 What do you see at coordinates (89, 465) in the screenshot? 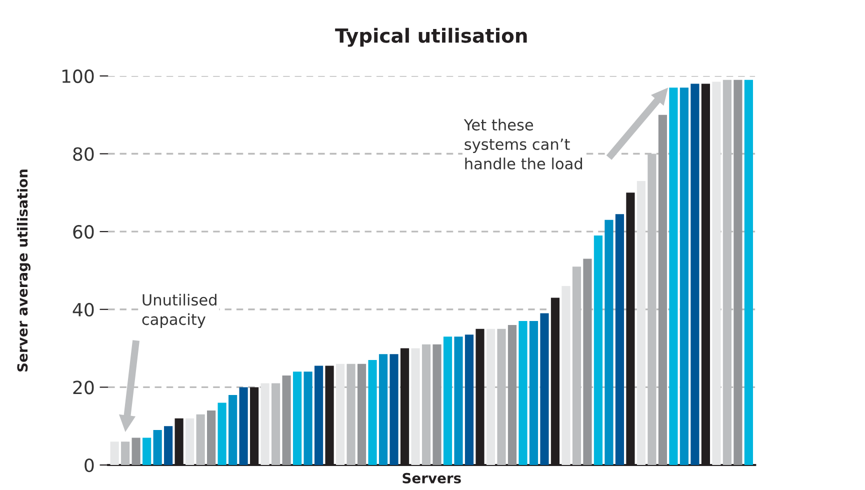
I see `y-tick-label: 0` at bounding box center [89, 465].